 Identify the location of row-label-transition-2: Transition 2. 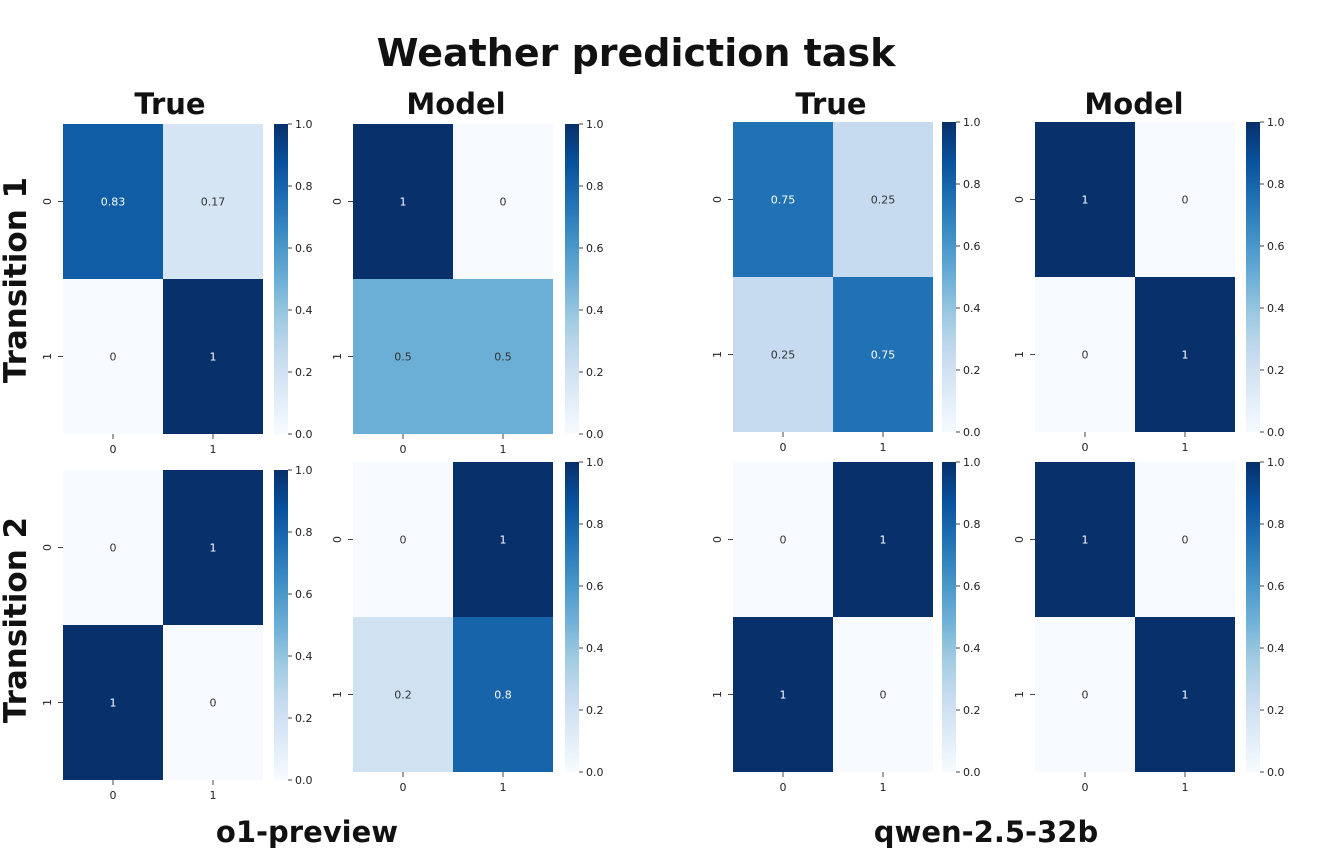
(17, 620).